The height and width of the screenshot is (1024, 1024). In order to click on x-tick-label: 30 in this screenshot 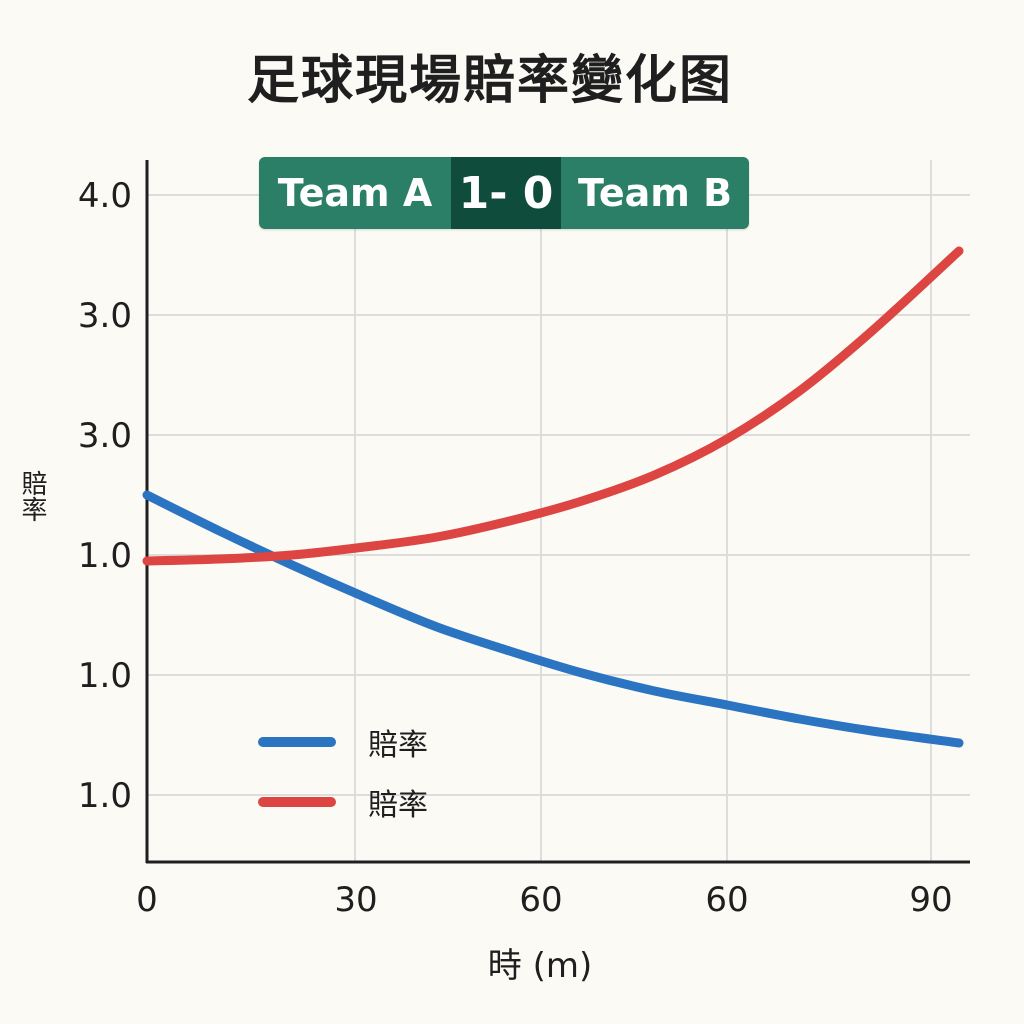, I will do `click(356, 900)`.